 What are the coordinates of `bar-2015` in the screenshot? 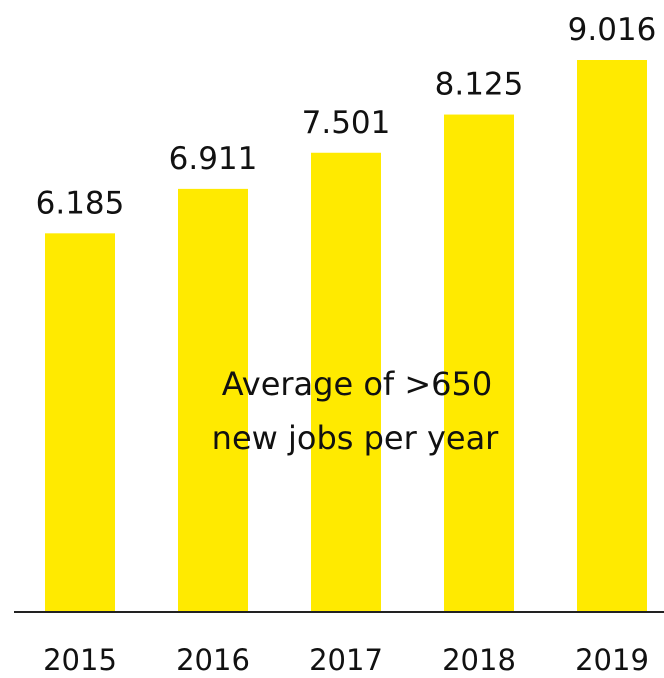 It's located at (80, 422).